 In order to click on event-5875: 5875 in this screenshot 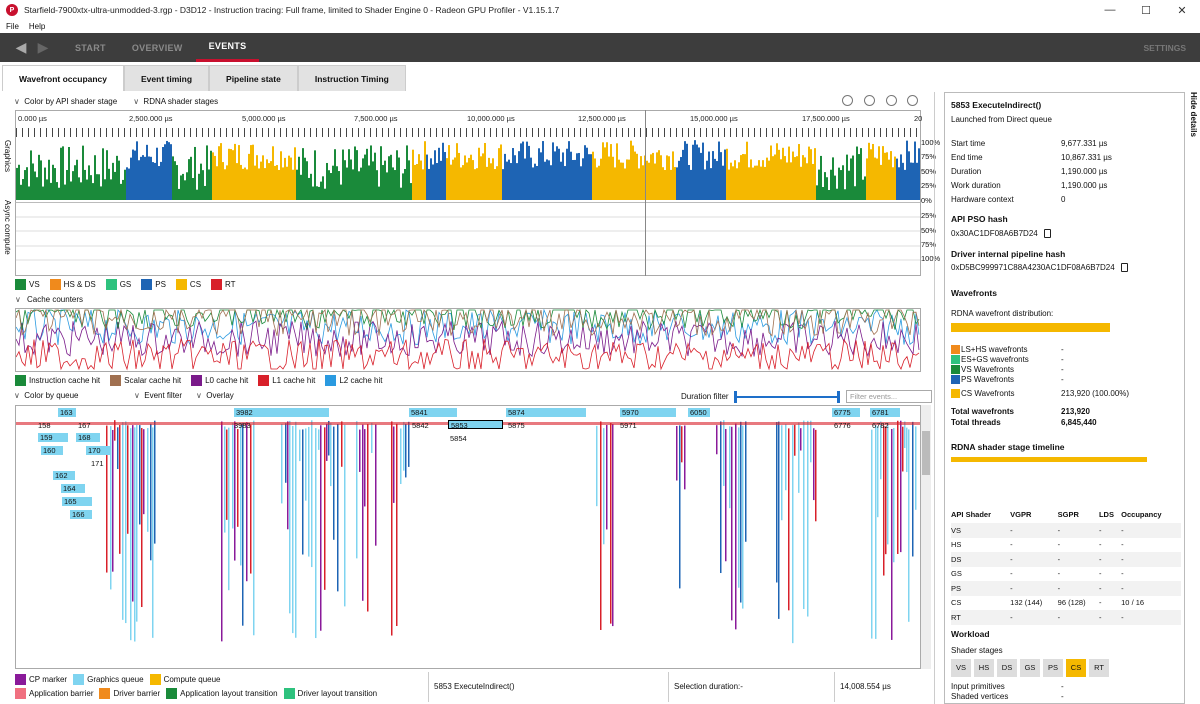, I will do `click(516, 425)`.